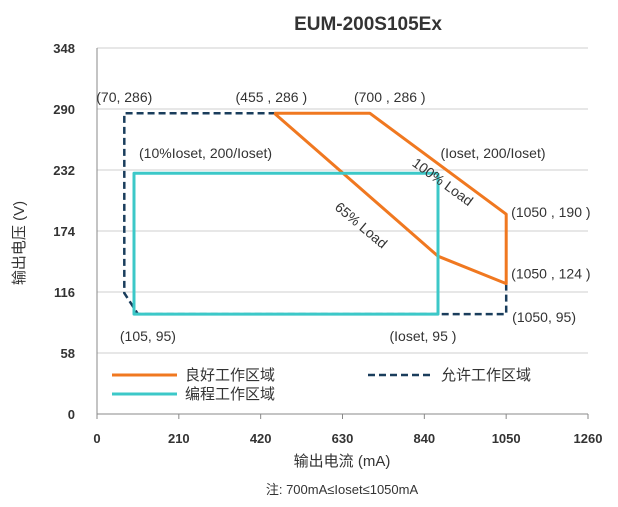 Image resolution: width=618 pixels, height=507 pixels. What do you see at coordinates (342, 461) in the screenshot?
I see `x-axis-label: 输出电流 (mA)` at bounding box center [342, 461].